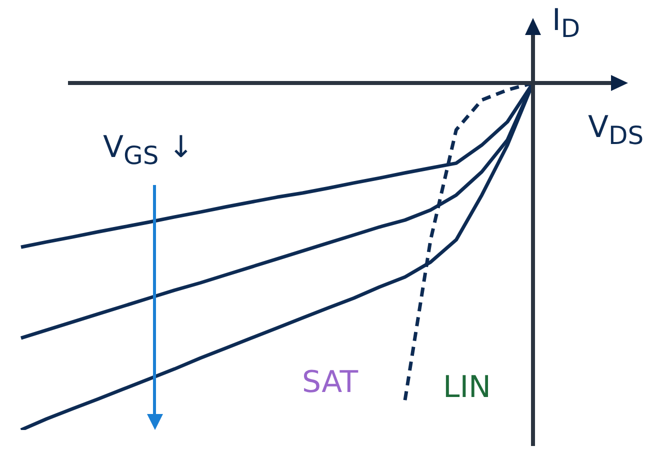  I want to click on x-axis-title: V$_{DS}$, so click(616, 131).